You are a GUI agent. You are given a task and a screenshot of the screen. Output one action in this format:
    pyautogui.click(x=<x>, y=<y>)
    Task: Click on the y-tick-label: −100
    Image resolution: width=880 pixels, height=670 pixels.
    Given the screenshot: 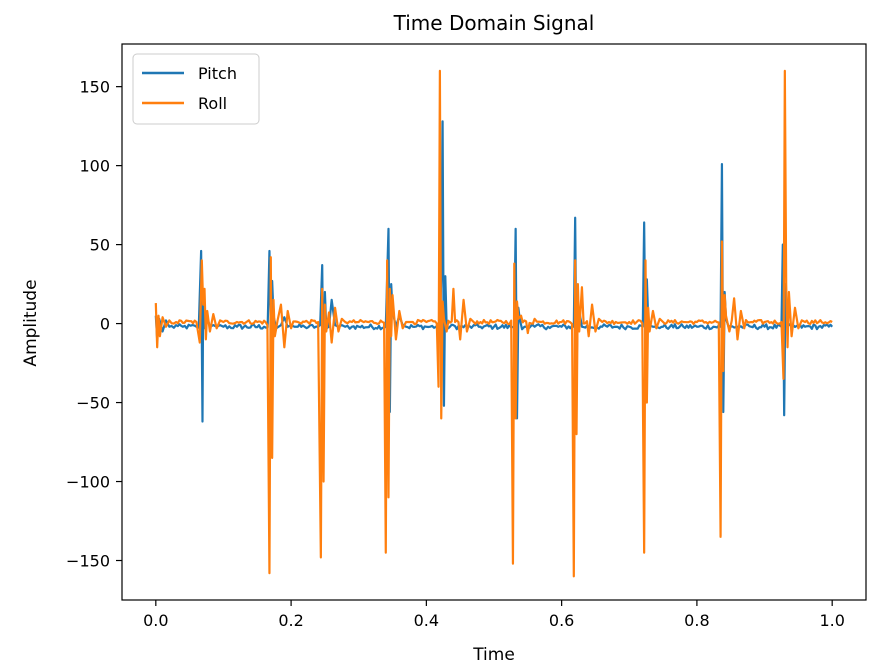 What is the action you would take?
    pyautogui.click(x=88, y=482)
    